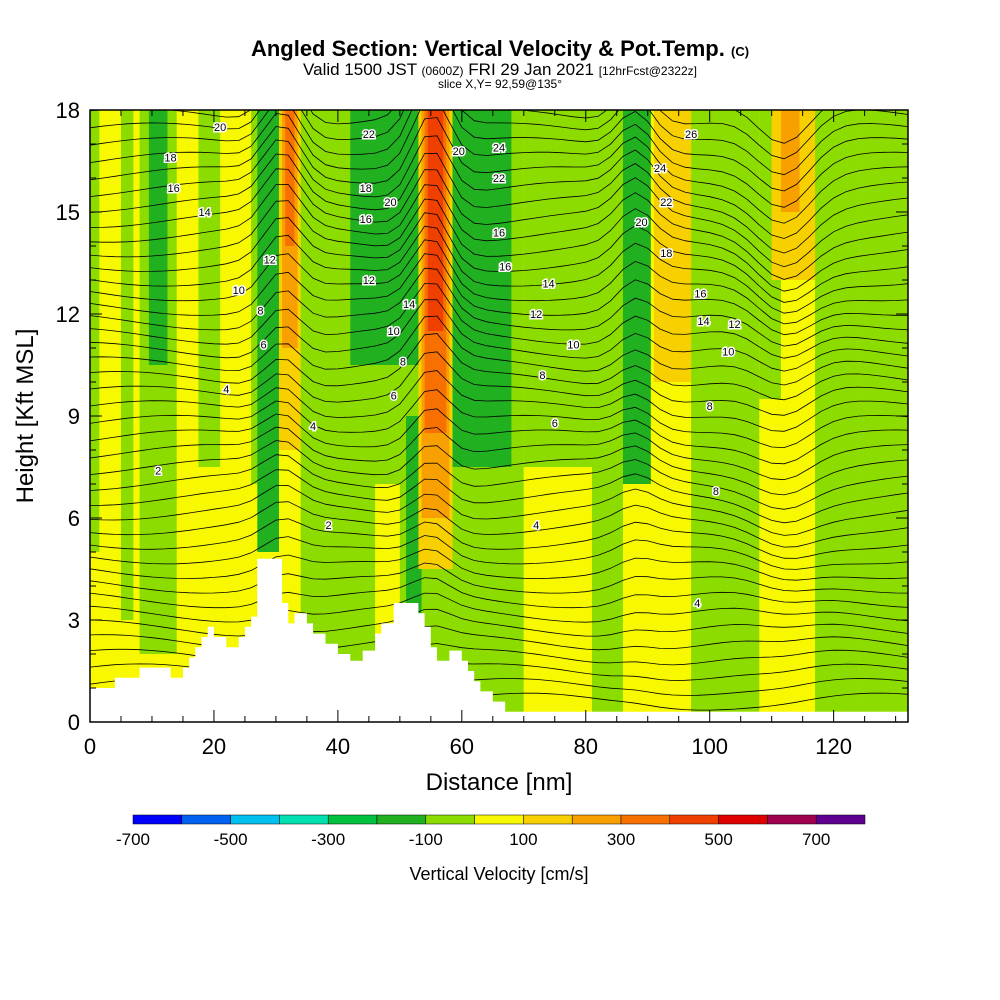  Describe the element at coordinates (499, 640) in the screenshot. I see `terrain` at that location.